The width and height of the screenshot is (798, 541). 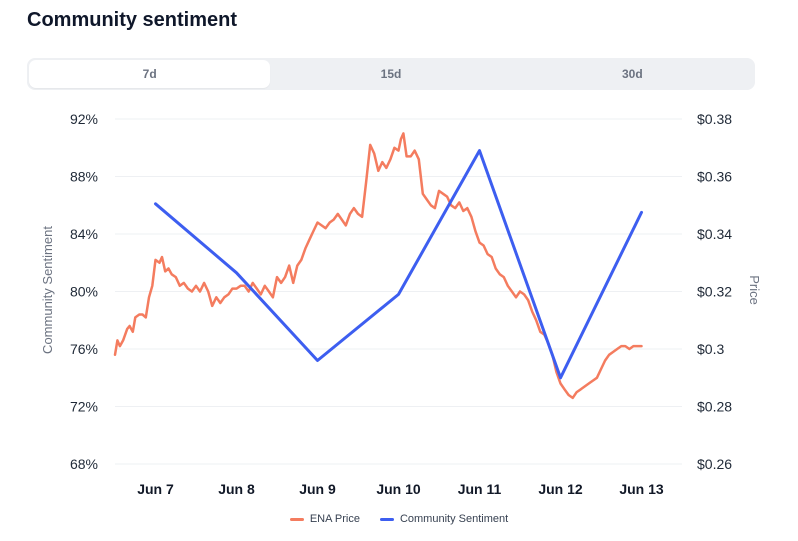 I want to click on left-tick-label: 80%, so click(x=84, y=292).